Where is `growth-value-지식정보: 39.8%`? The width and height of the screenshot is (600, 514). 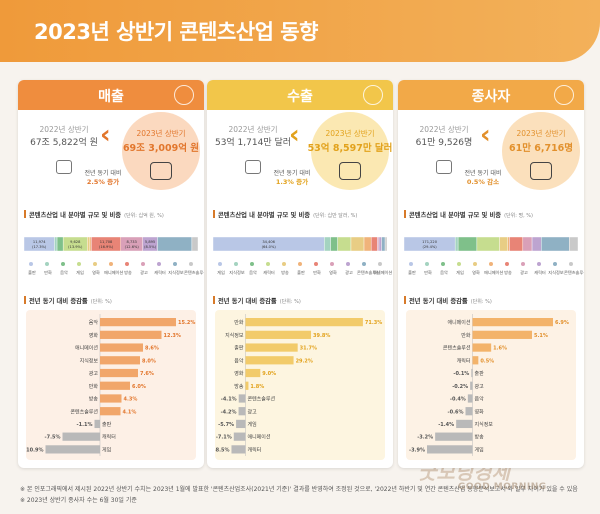 growth-value-지식정보: 39.8% is located at coordinates (321, 336).